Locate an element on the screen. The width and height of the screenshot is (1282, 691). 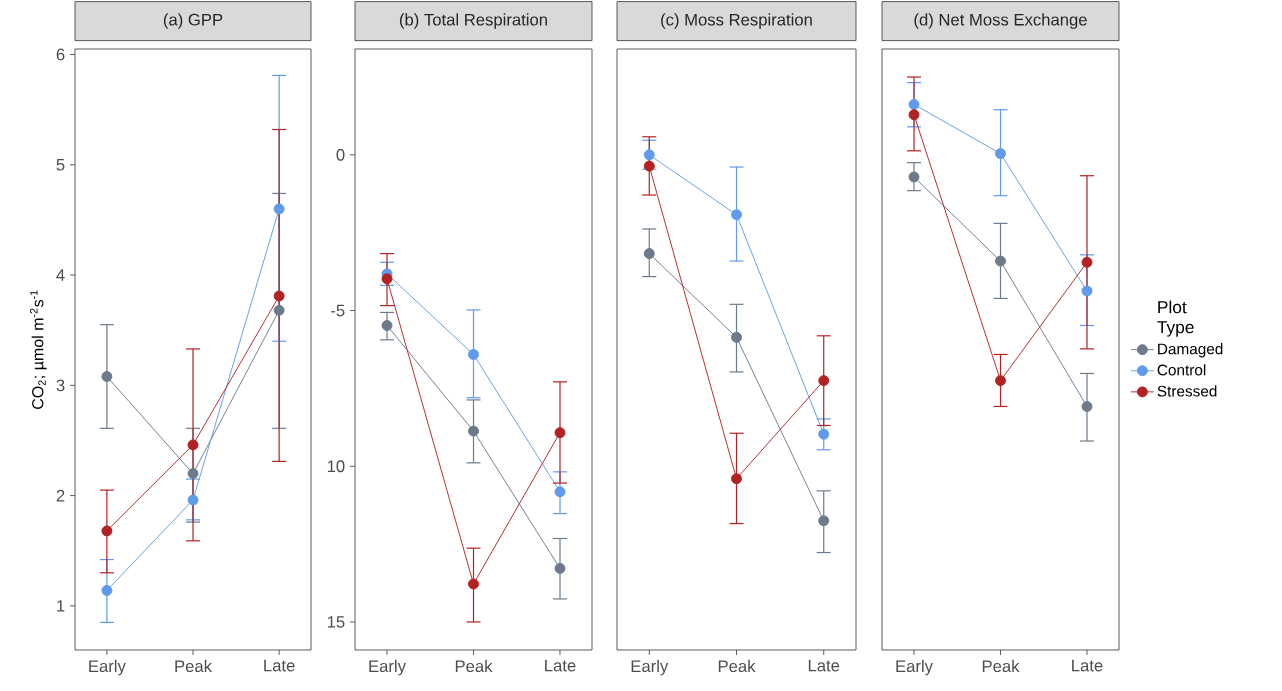
legend-label: Stressed is located at coordinates (1187, 391).